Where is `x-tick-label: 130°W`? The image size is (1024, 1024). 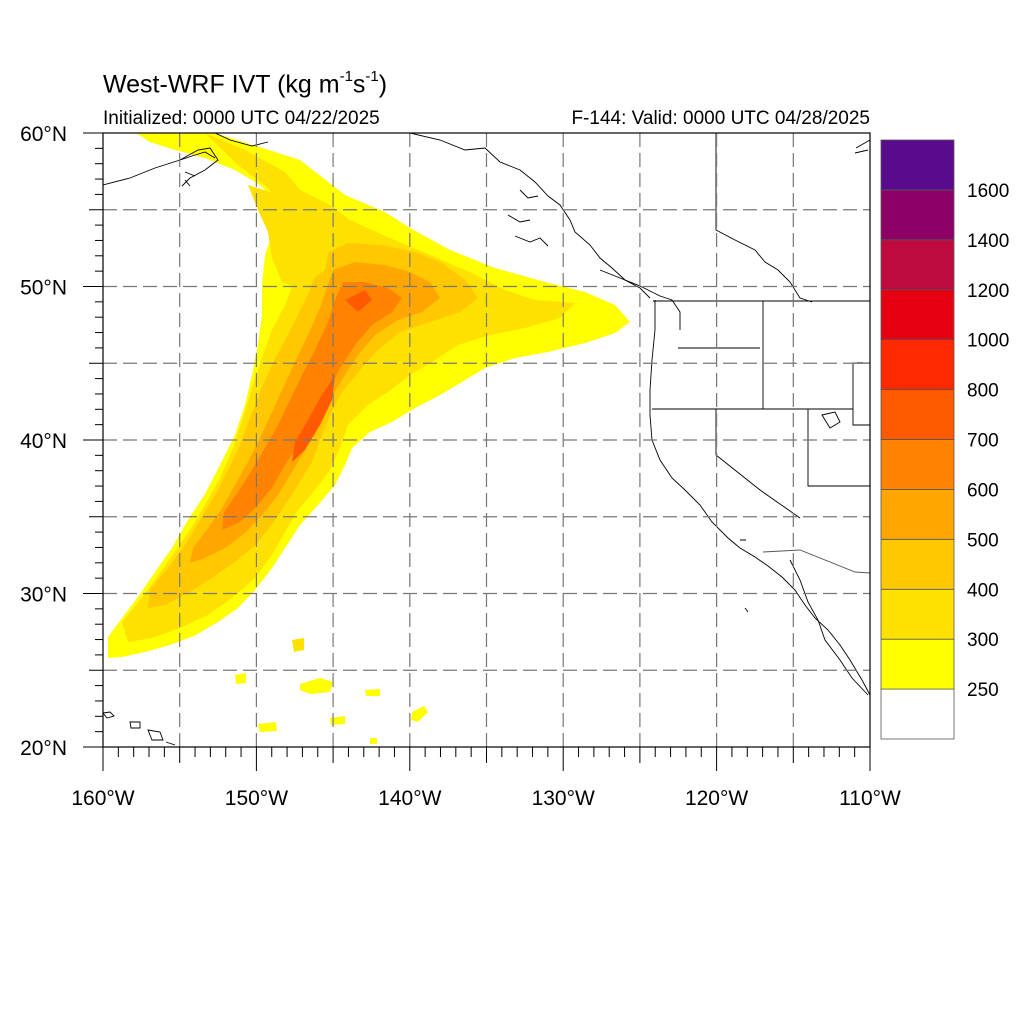 x-tick-label: 130°W is located at coordinates (563, 798).